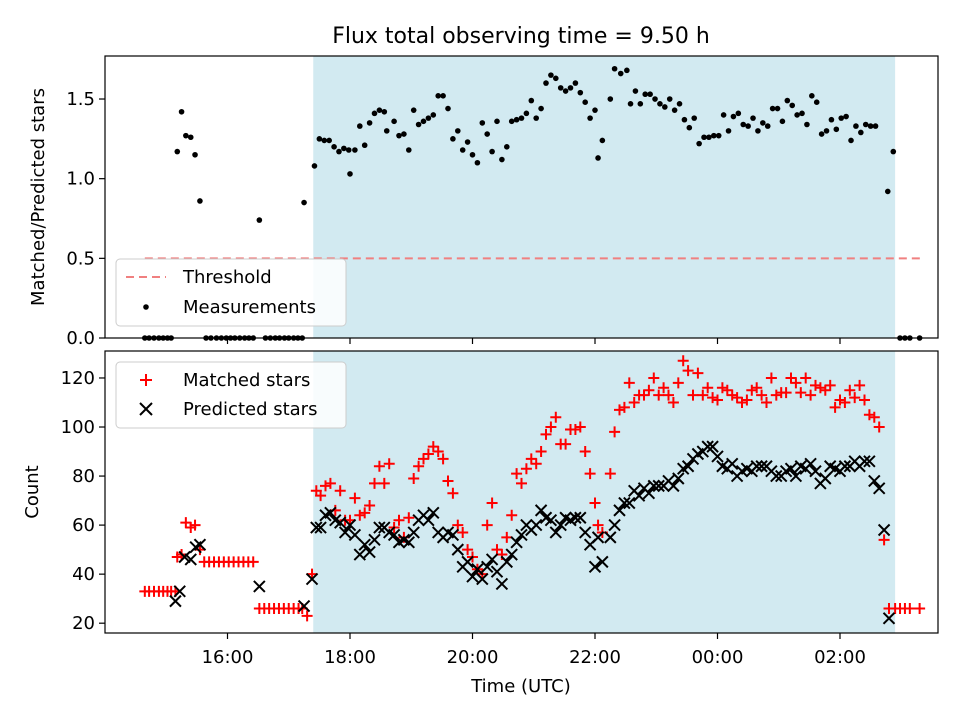 The height and width of the screenshot is (720, 960). I want to click on top-y-ticks: 0.0 0.5 1.0 1.5, so click(85, 219).